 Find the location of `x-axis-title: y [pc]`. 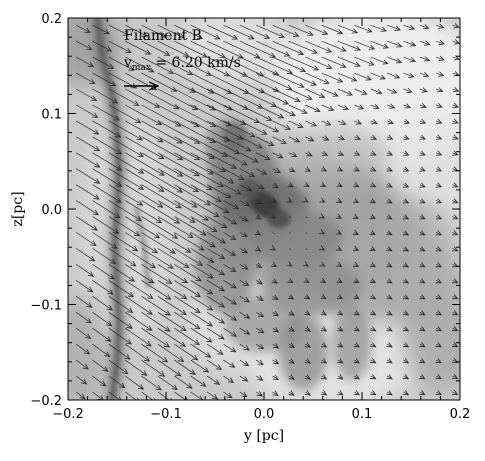

x-axis-title: y [pc] is located at coordinates (263, 436).